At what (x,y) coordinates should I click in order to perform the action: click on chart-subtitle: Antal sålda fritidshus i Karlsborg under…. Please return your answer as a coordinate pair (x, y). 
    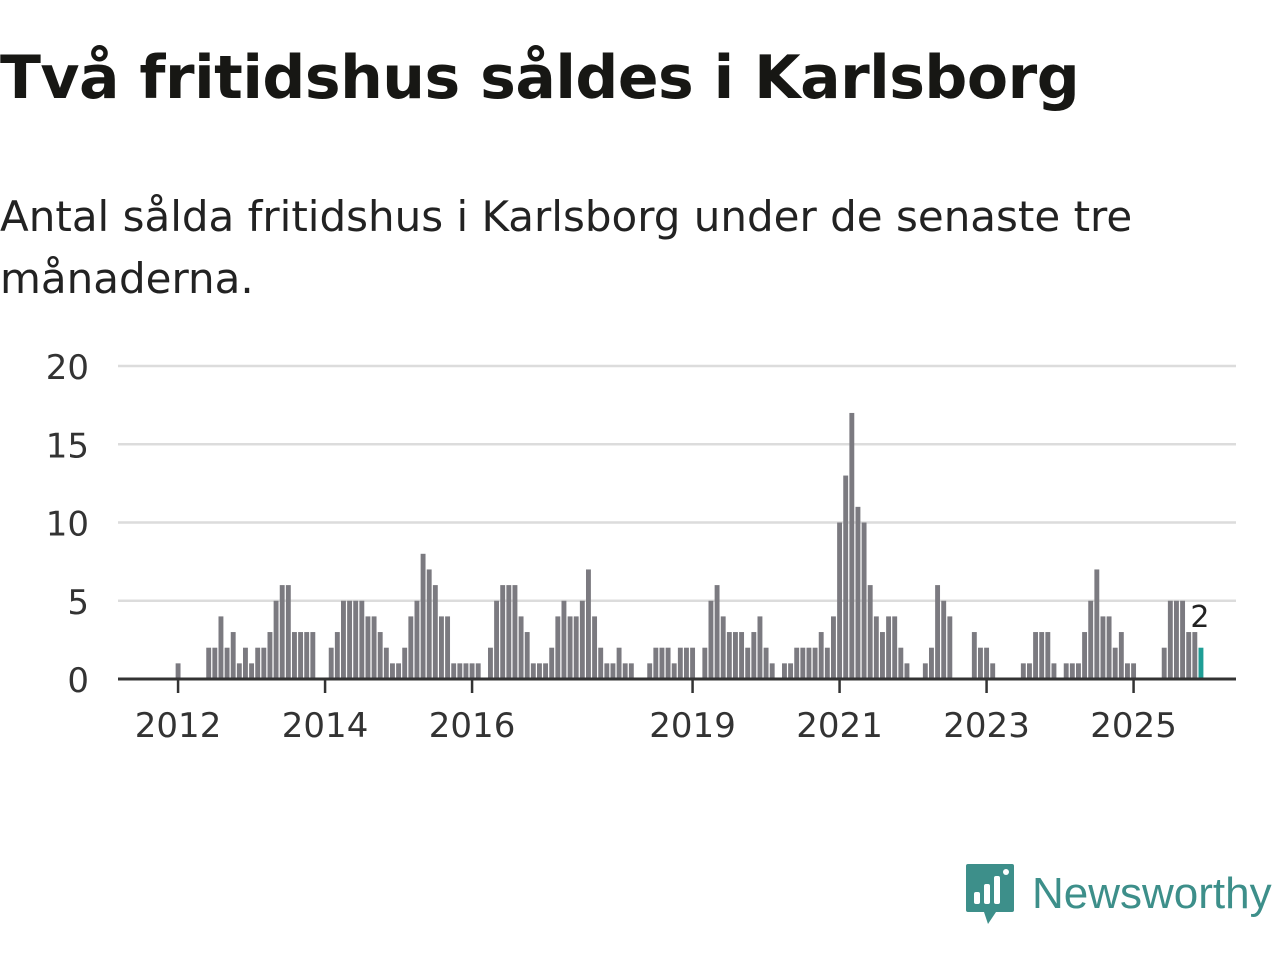
    Looking at the image, I should click on (566, 247).